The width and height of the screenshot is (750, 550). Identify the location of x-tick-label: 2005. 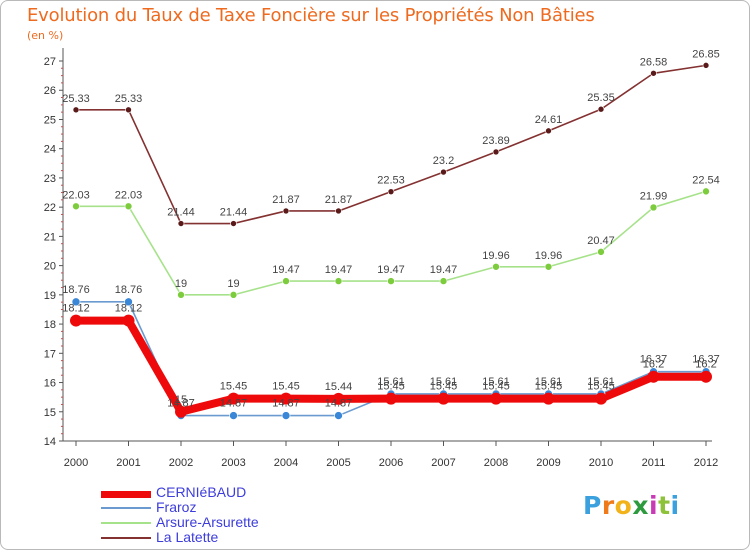
(338, 463).